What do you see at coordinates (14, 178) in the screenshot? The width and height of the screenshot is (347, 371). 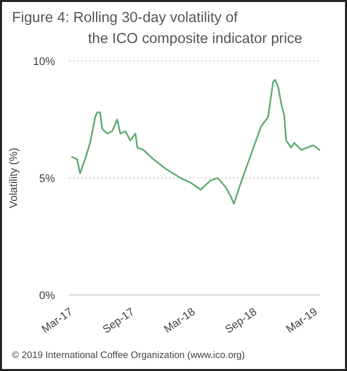 I see `y-axis-title: Volatility (%)` at bounding box center [14, 178].